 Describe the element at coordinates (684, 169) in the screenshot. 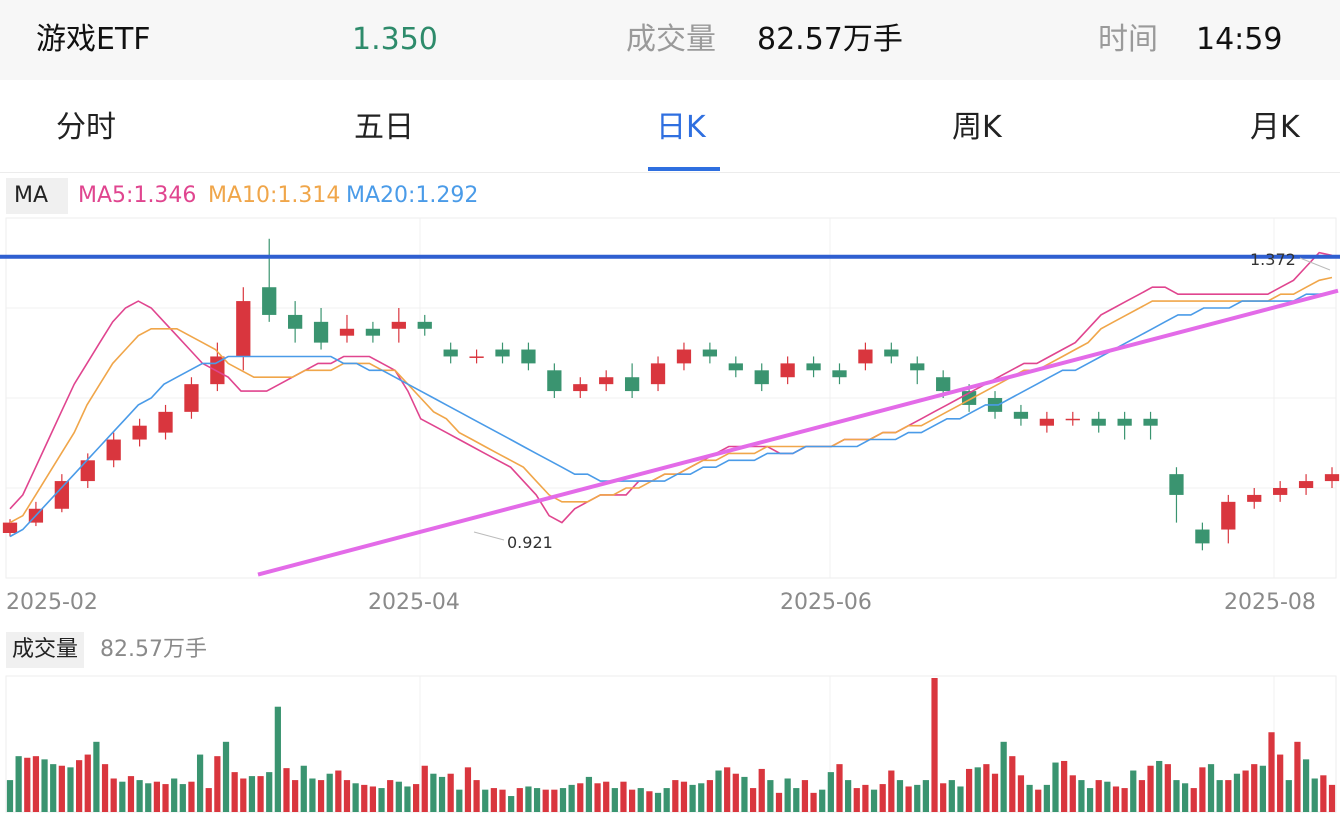

I see `active-tab-indicator` at that location.